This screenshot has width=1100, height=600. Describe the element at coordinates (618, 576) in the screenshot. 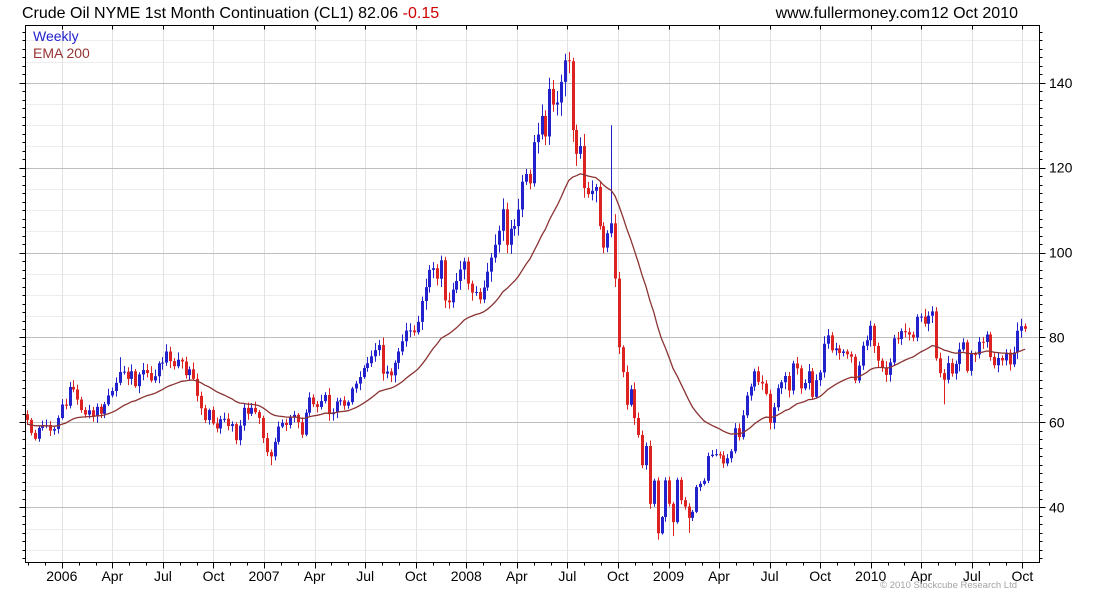

I see `x-axis-label: Oct` at that location.